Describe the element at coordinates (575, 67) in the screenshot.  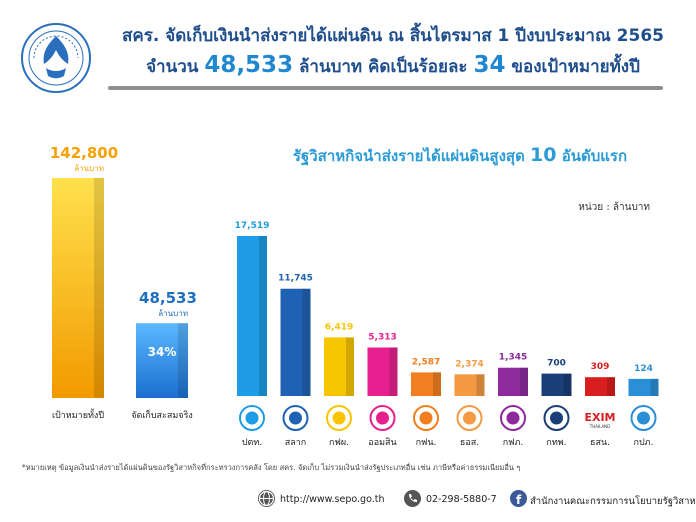
I see `subtitle-post: ของเป้าหมายทั้งปี` at that location.